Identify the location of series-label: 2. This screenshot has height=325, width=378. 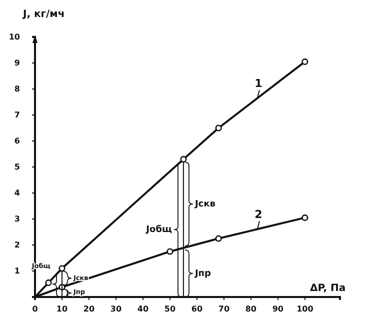
(258, 215).